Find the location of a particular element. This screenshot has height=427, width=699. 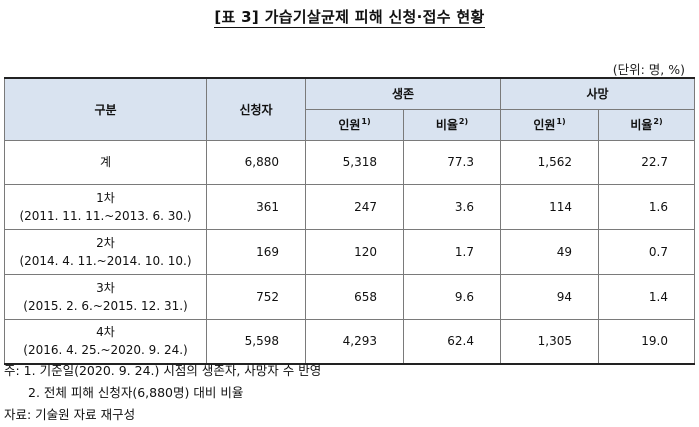

cell-survivor-ratio: 62.4 is located at coordinates (452, 341).